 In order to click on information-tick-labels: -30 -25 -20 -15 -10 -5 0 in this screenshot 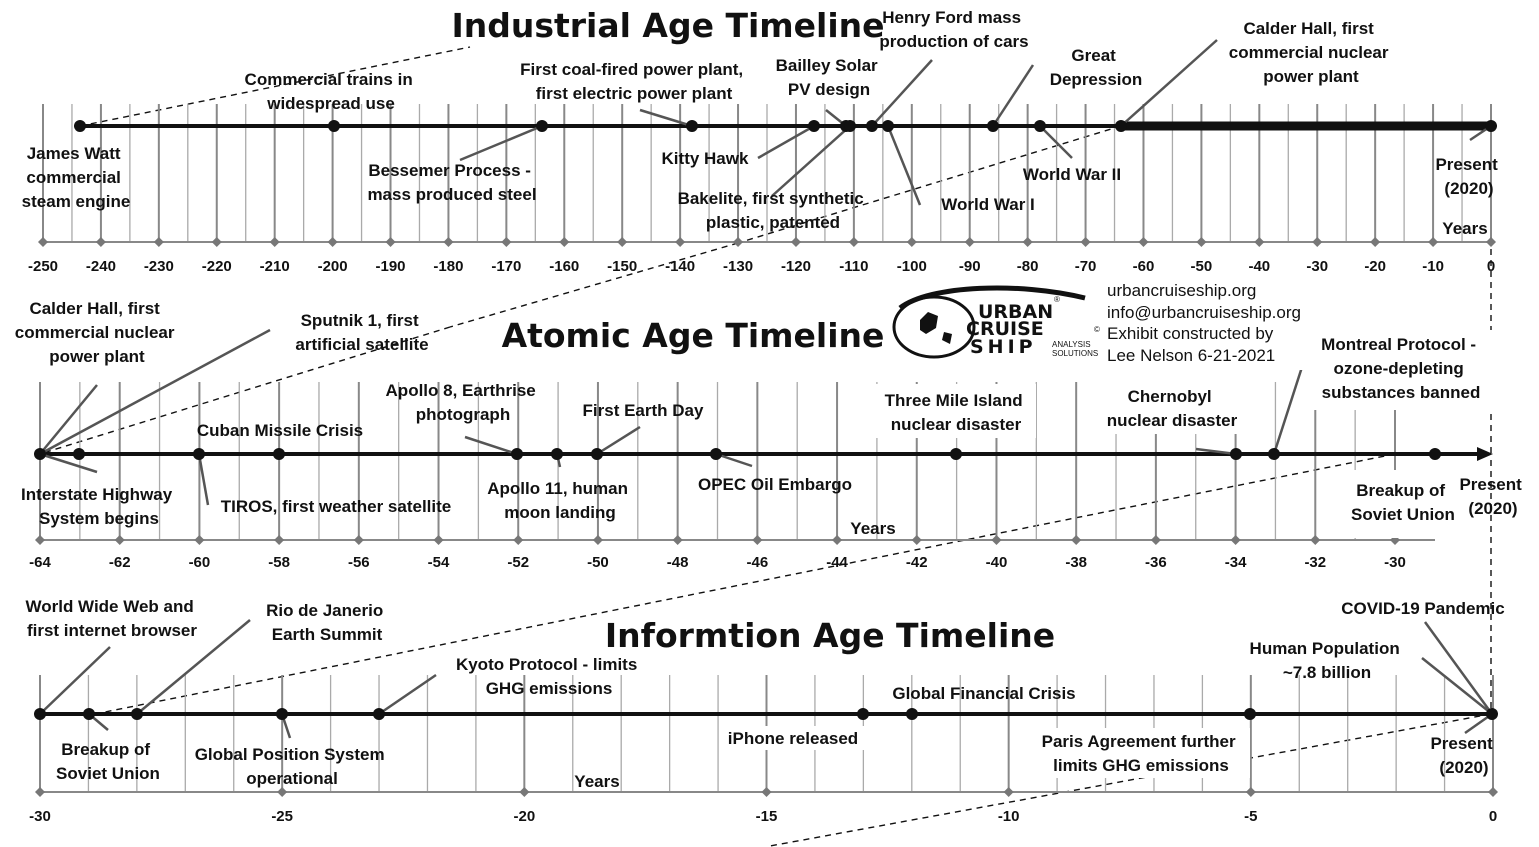, I will do `click(763, 816)`.